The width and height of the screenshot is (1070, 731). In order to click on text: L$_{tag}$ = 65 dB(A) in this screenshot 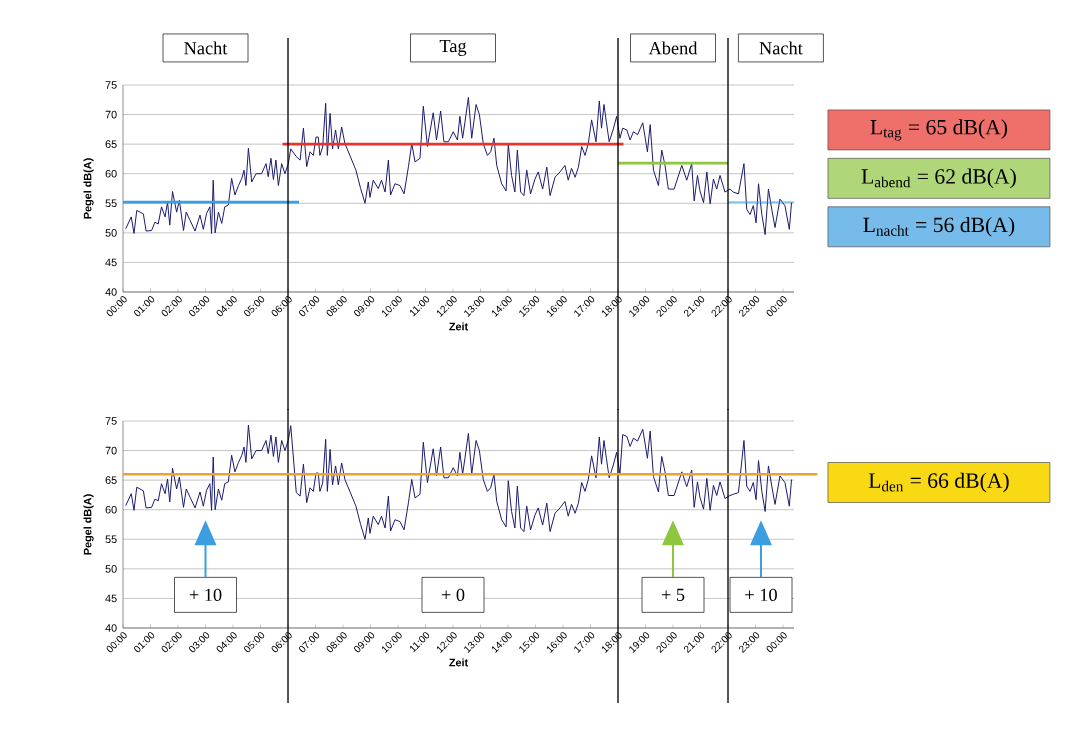, I will do `click(939, 130)`.